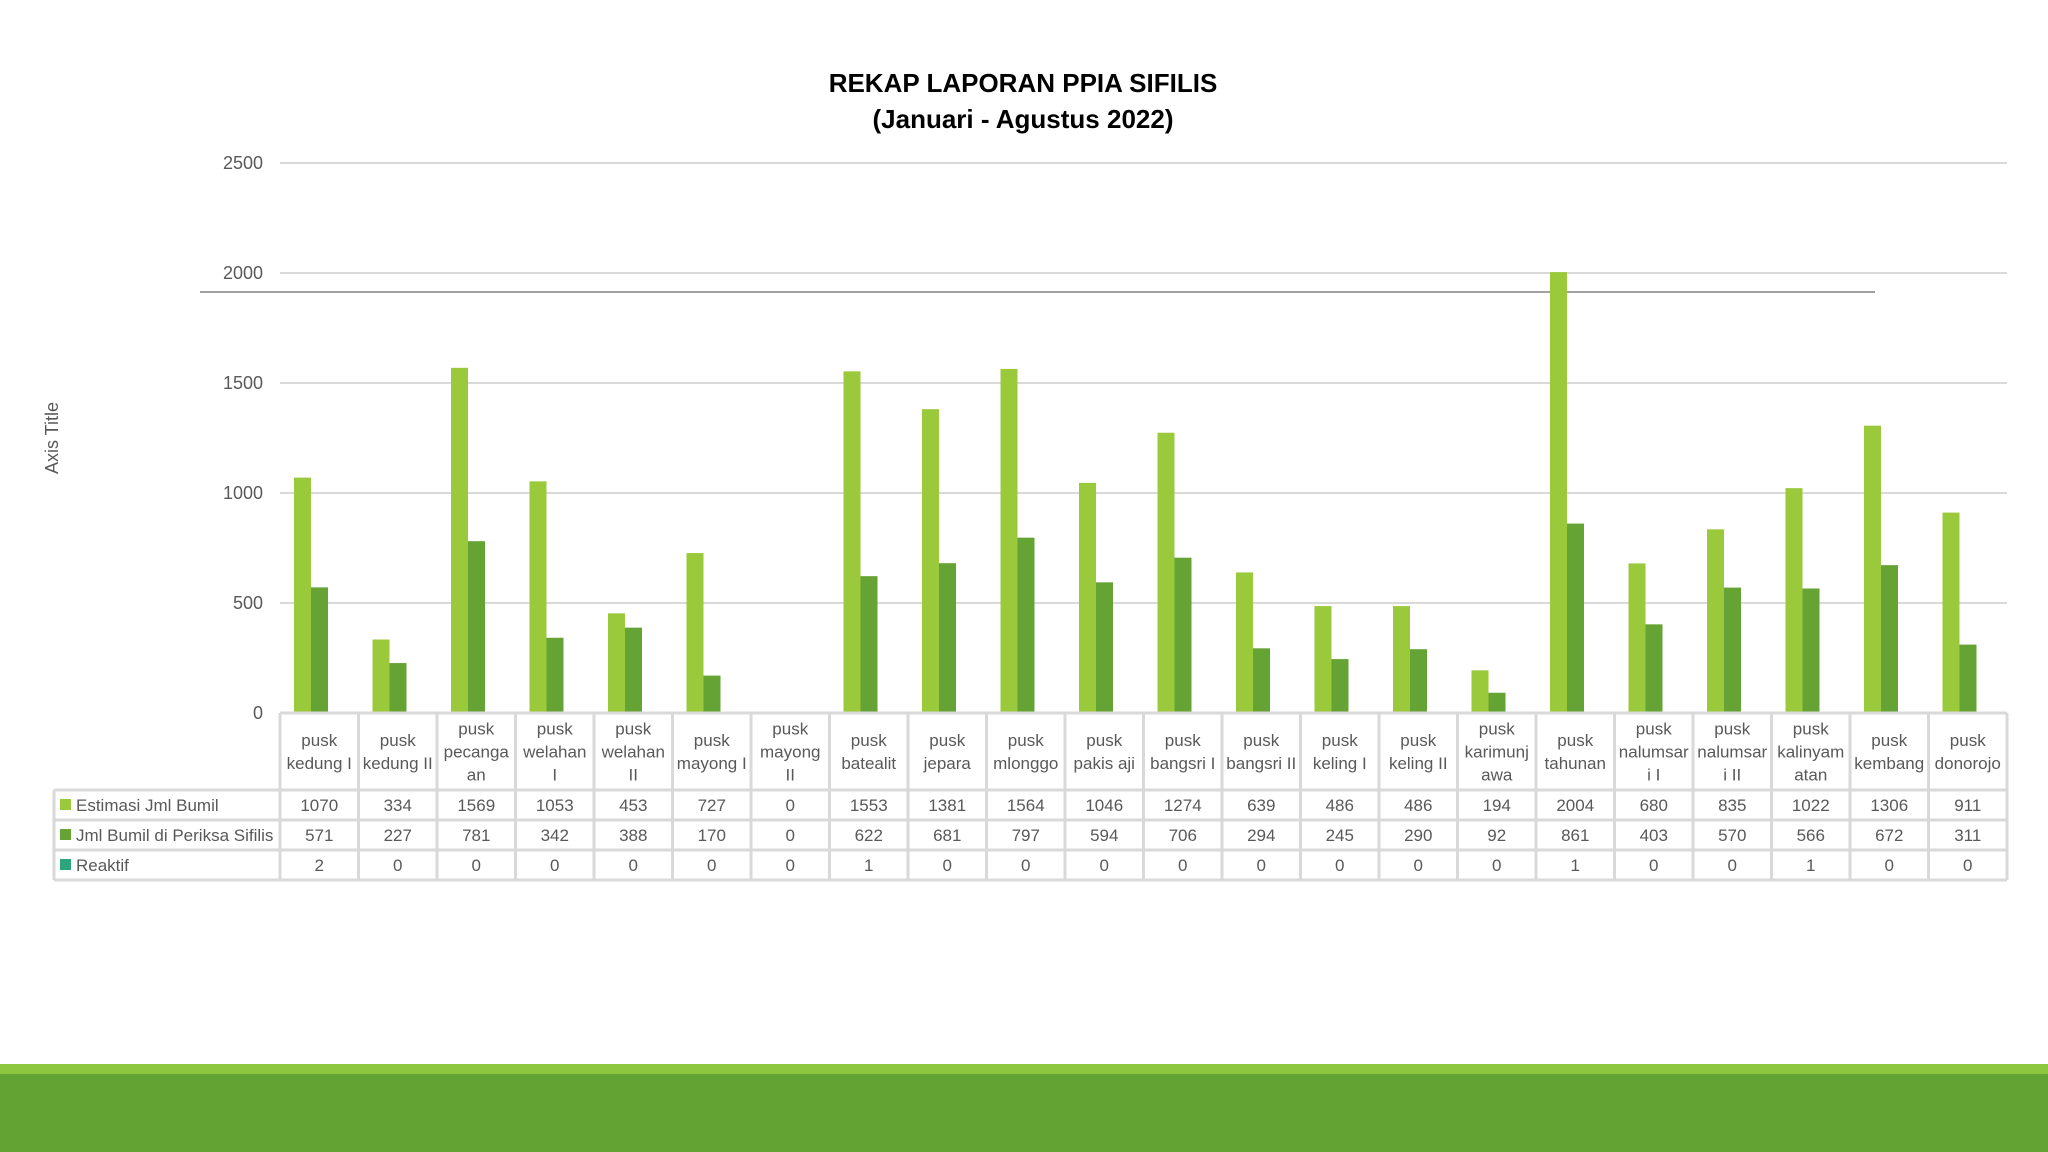  What do you see at coordinates (1889, 805) in the screenshot?
I see `data-label: 1306` at bounding box center [1889, 805].